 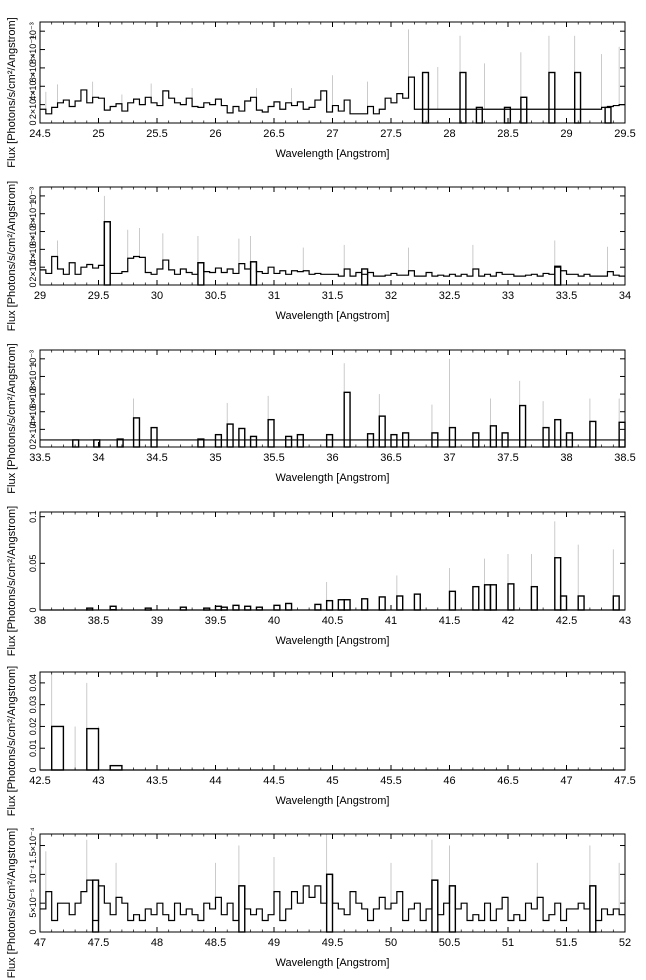 What do you see at coordinates (33, 516) in the screenshot?
I see `y-tick-label: 0.1` at bounding box center [33, 516].